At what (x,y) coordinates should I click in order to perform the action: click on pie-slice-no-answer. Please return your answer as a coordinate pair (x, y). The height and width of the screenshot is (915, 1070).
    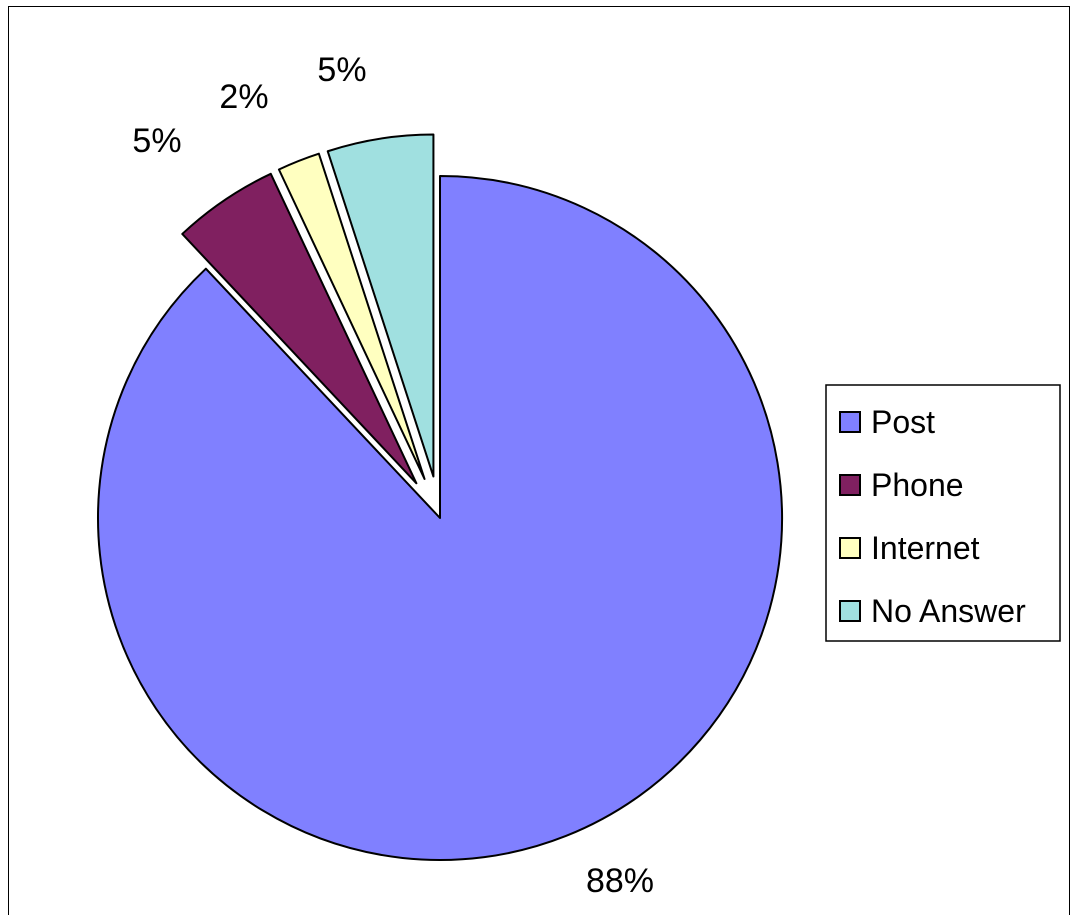
    Looking at the image, I should click on (380, 305).